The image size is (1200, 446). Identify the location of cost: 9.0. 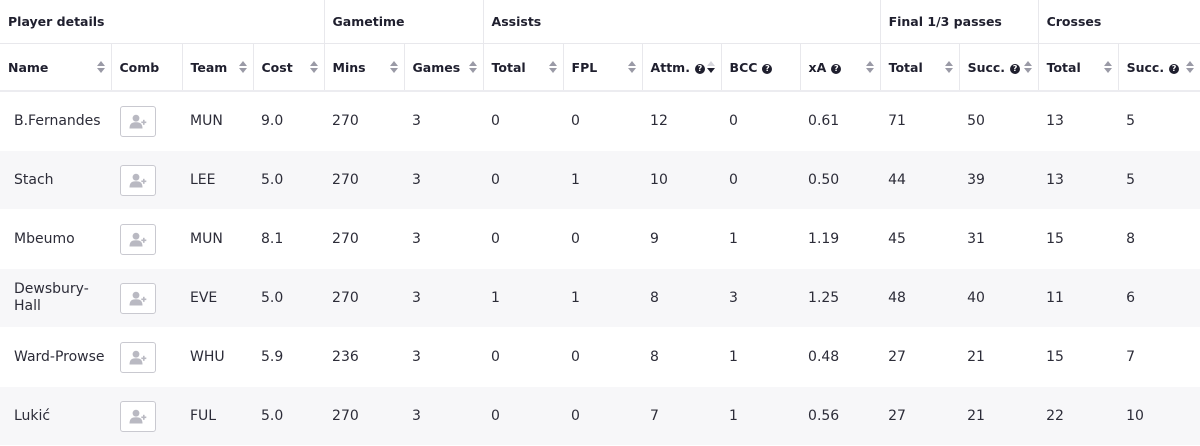
(289, 121).